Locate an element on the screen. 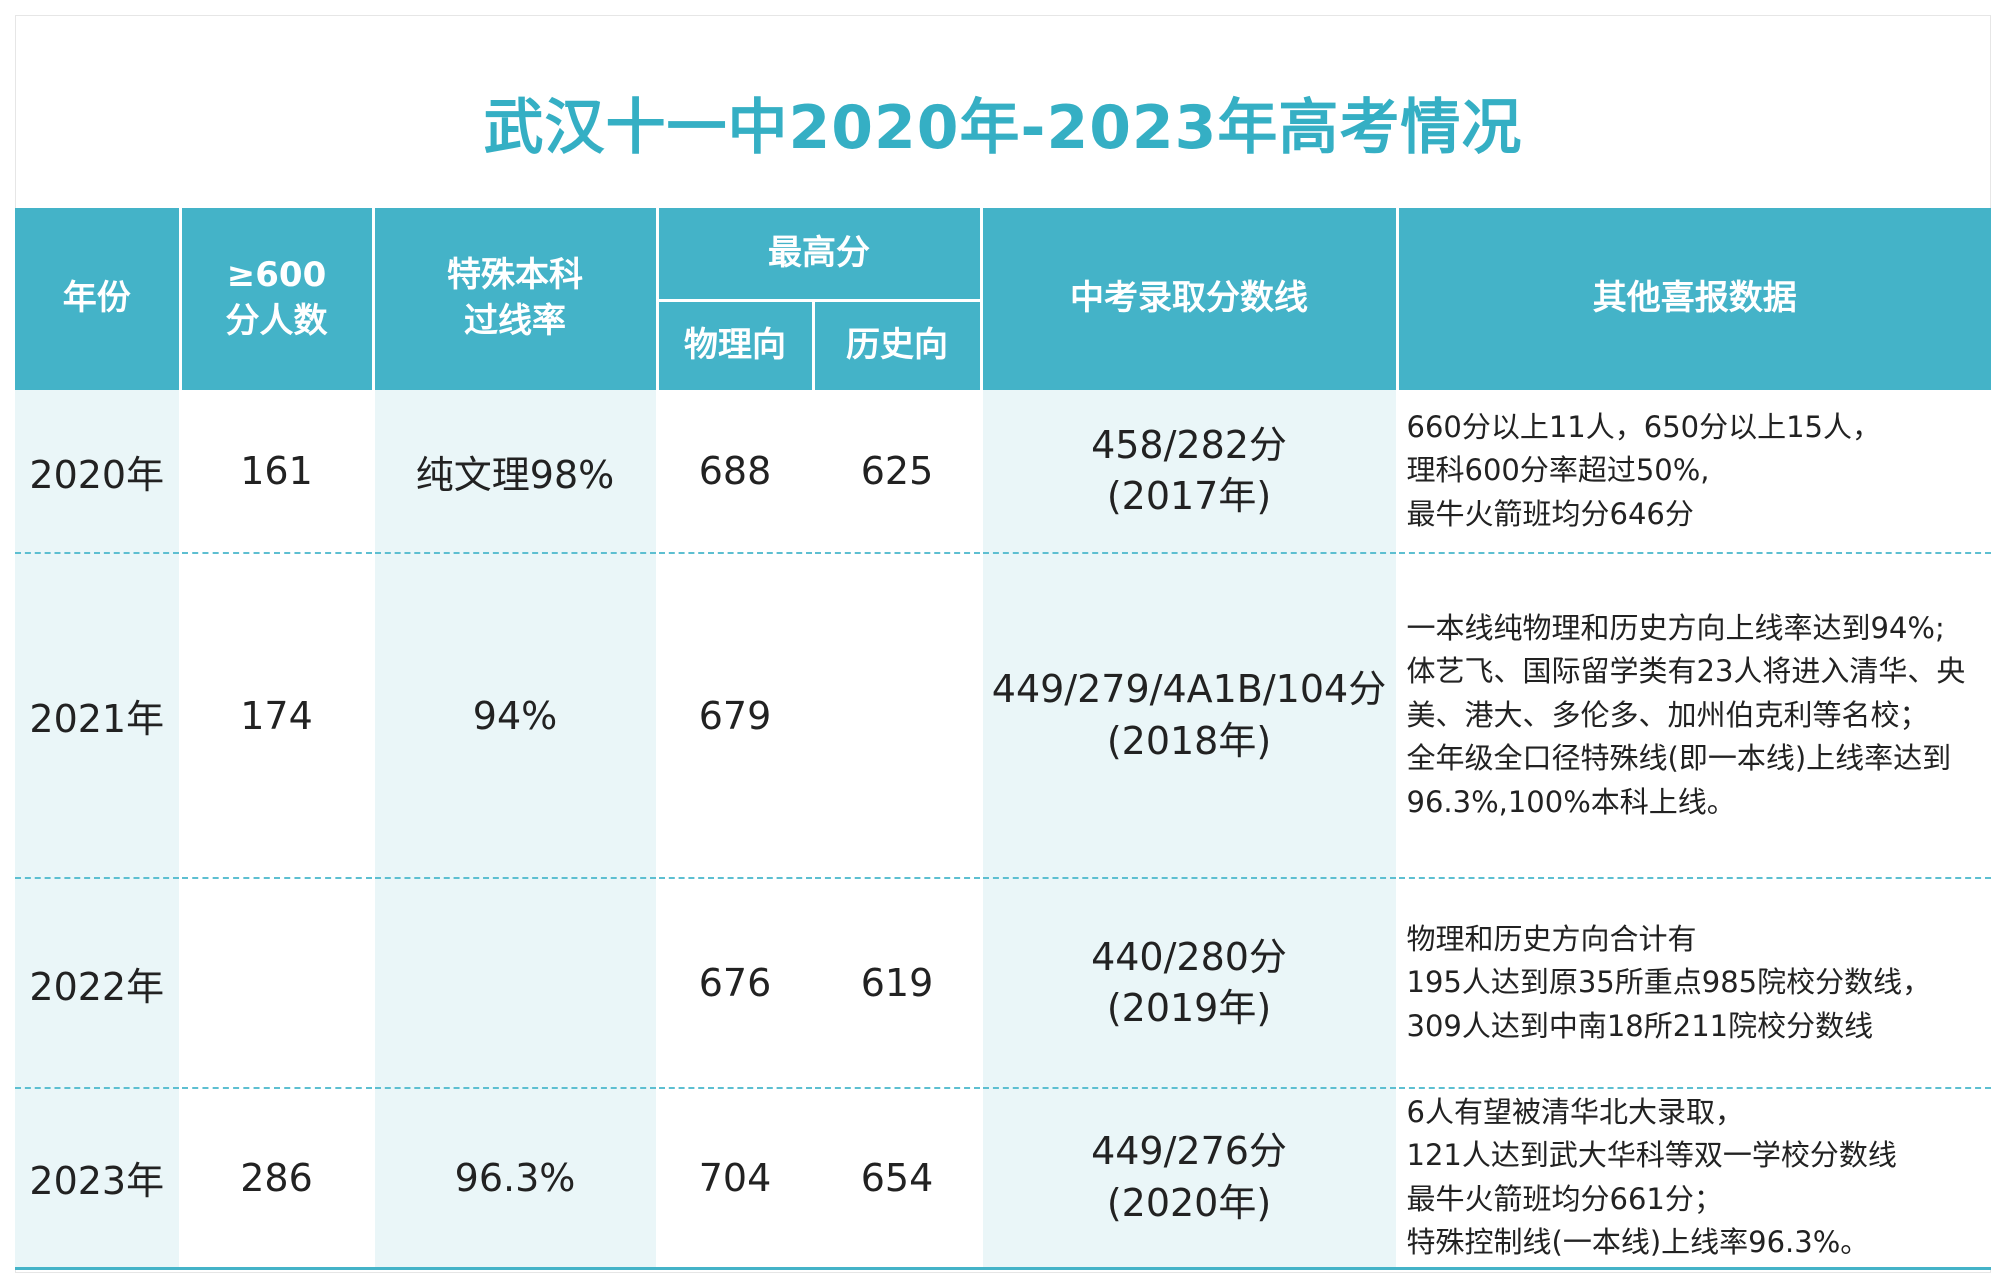 This screenshot has width=2004, height=1284. cell-count600: 161 is located at coordinates (276, 472).